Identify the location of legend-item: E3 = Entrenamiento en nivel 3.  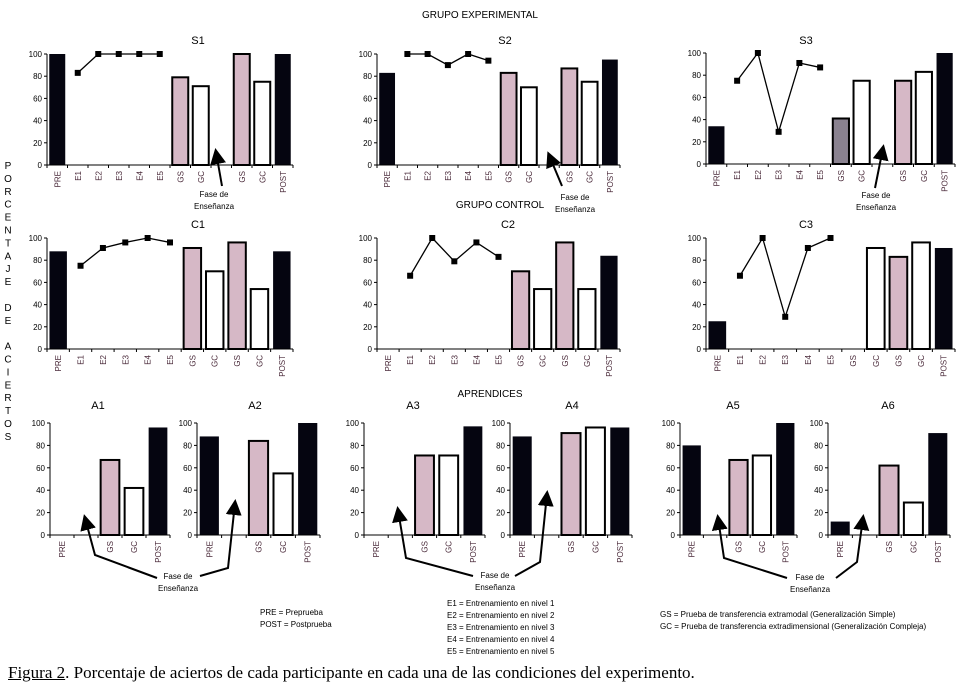
(501, 627).